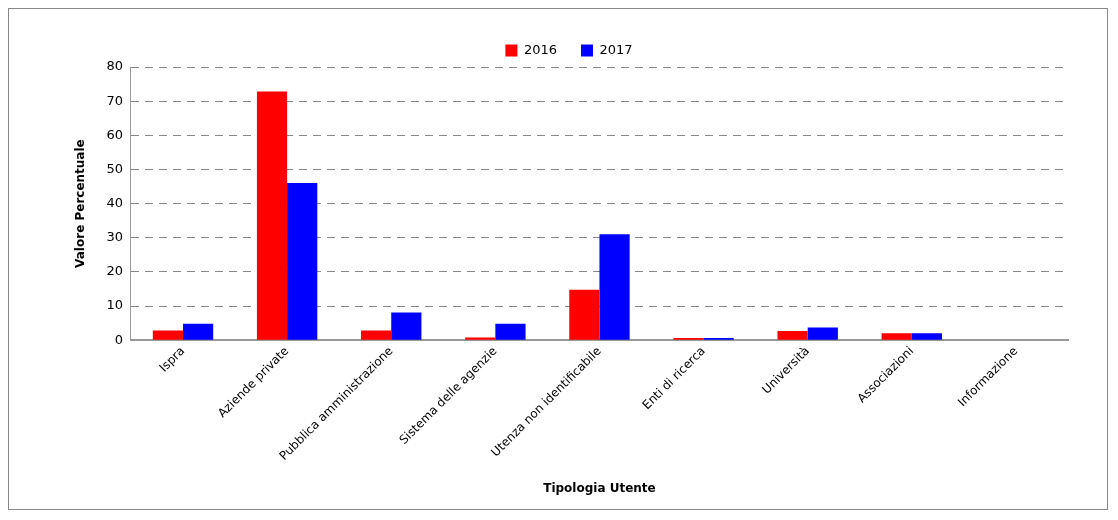 This screenshot has width=1118, height=520. What do you see at coordinates (114, 100) in the screenshot?
I see `y-tick-label: 70` at bounding box center [114, 100].